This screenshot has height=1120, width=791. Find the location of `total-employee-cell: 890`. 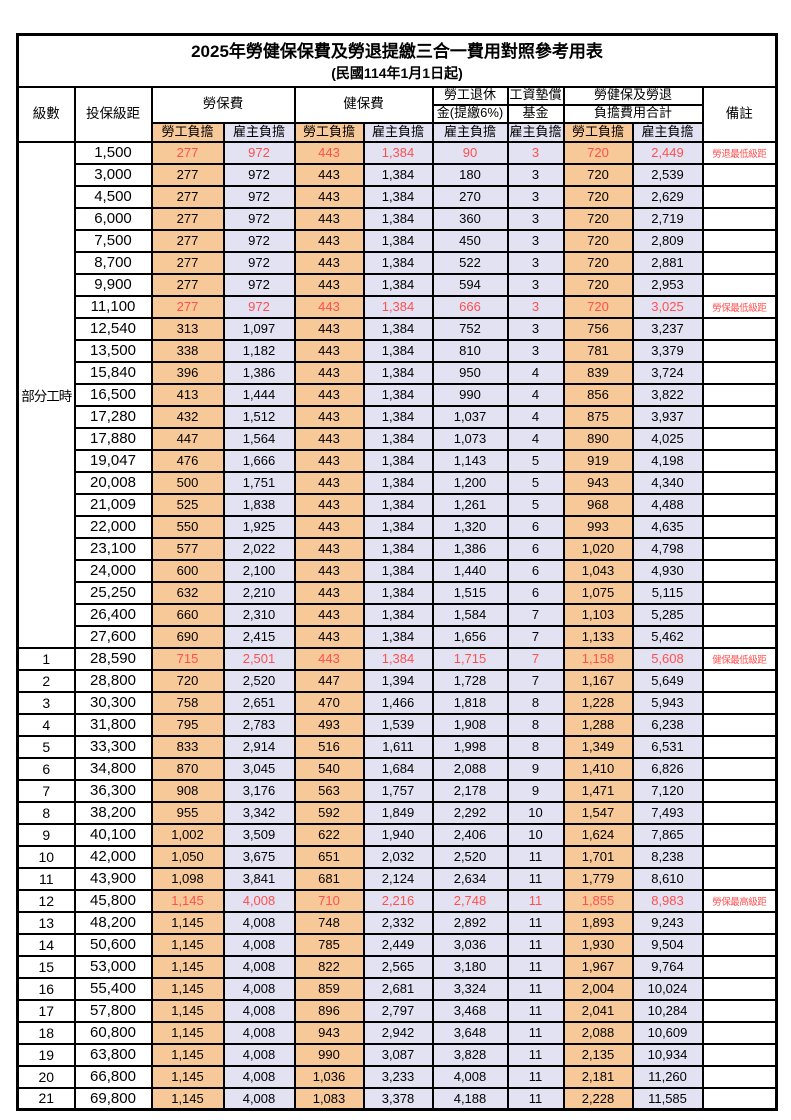

total-employee-cell: 890 is located at coordinates (598, 438).